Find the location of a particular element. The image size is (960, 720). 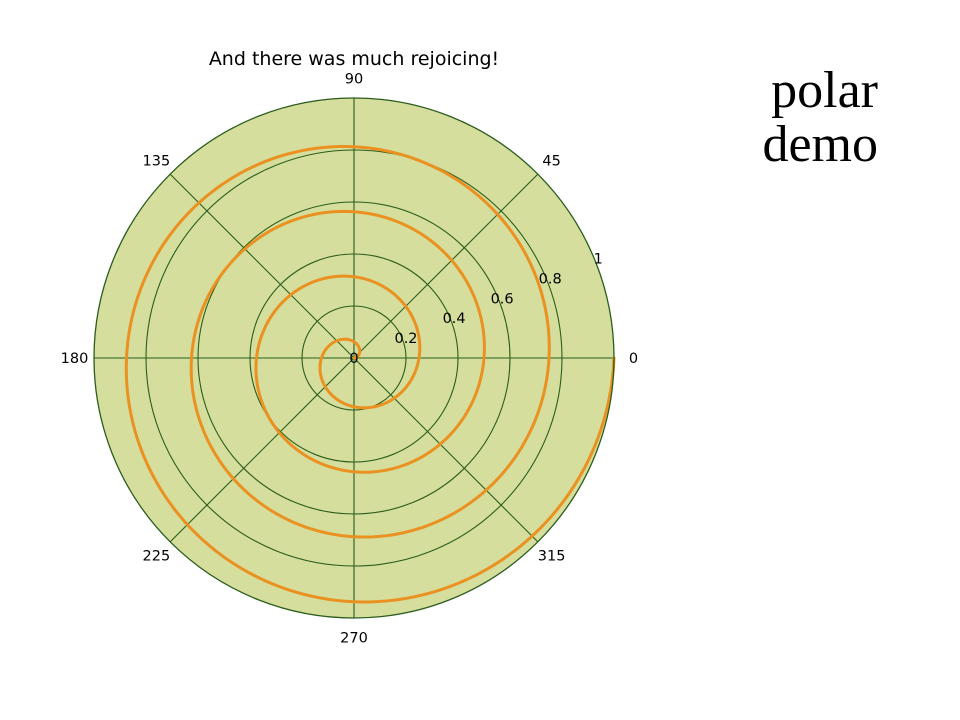

side-label: polar demo is located at coordinates (798, 118).